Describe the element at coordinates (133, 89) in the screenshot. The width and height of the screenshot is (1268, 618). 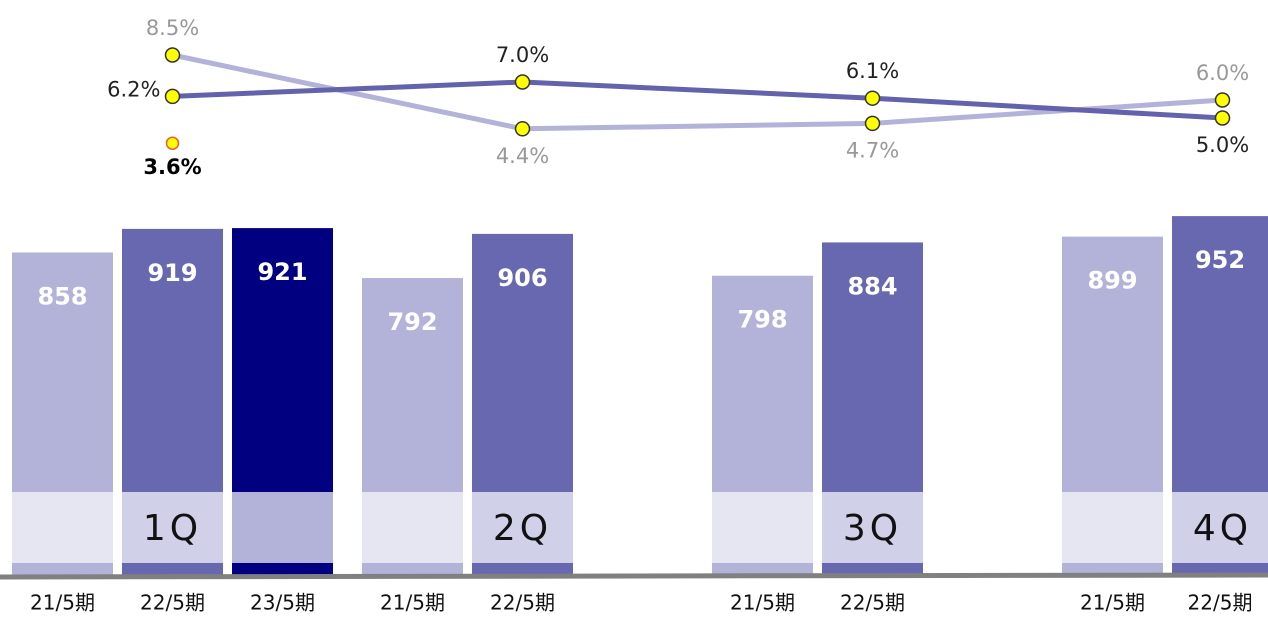
I see `rate-label: 6.2%` at that location.